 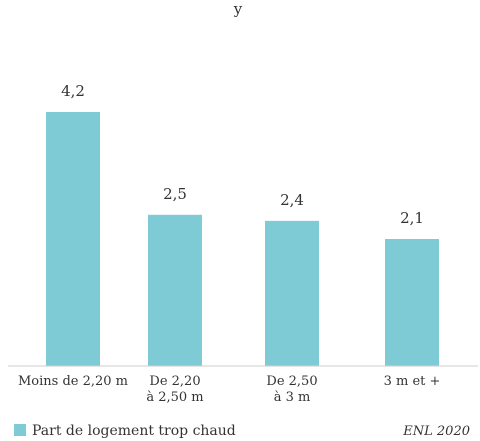 What do you see at coordinates (73, 381) in the screenshot?
I see `category-label-0-0: Moins de 2,20 m` at bounding box center [73, 381].